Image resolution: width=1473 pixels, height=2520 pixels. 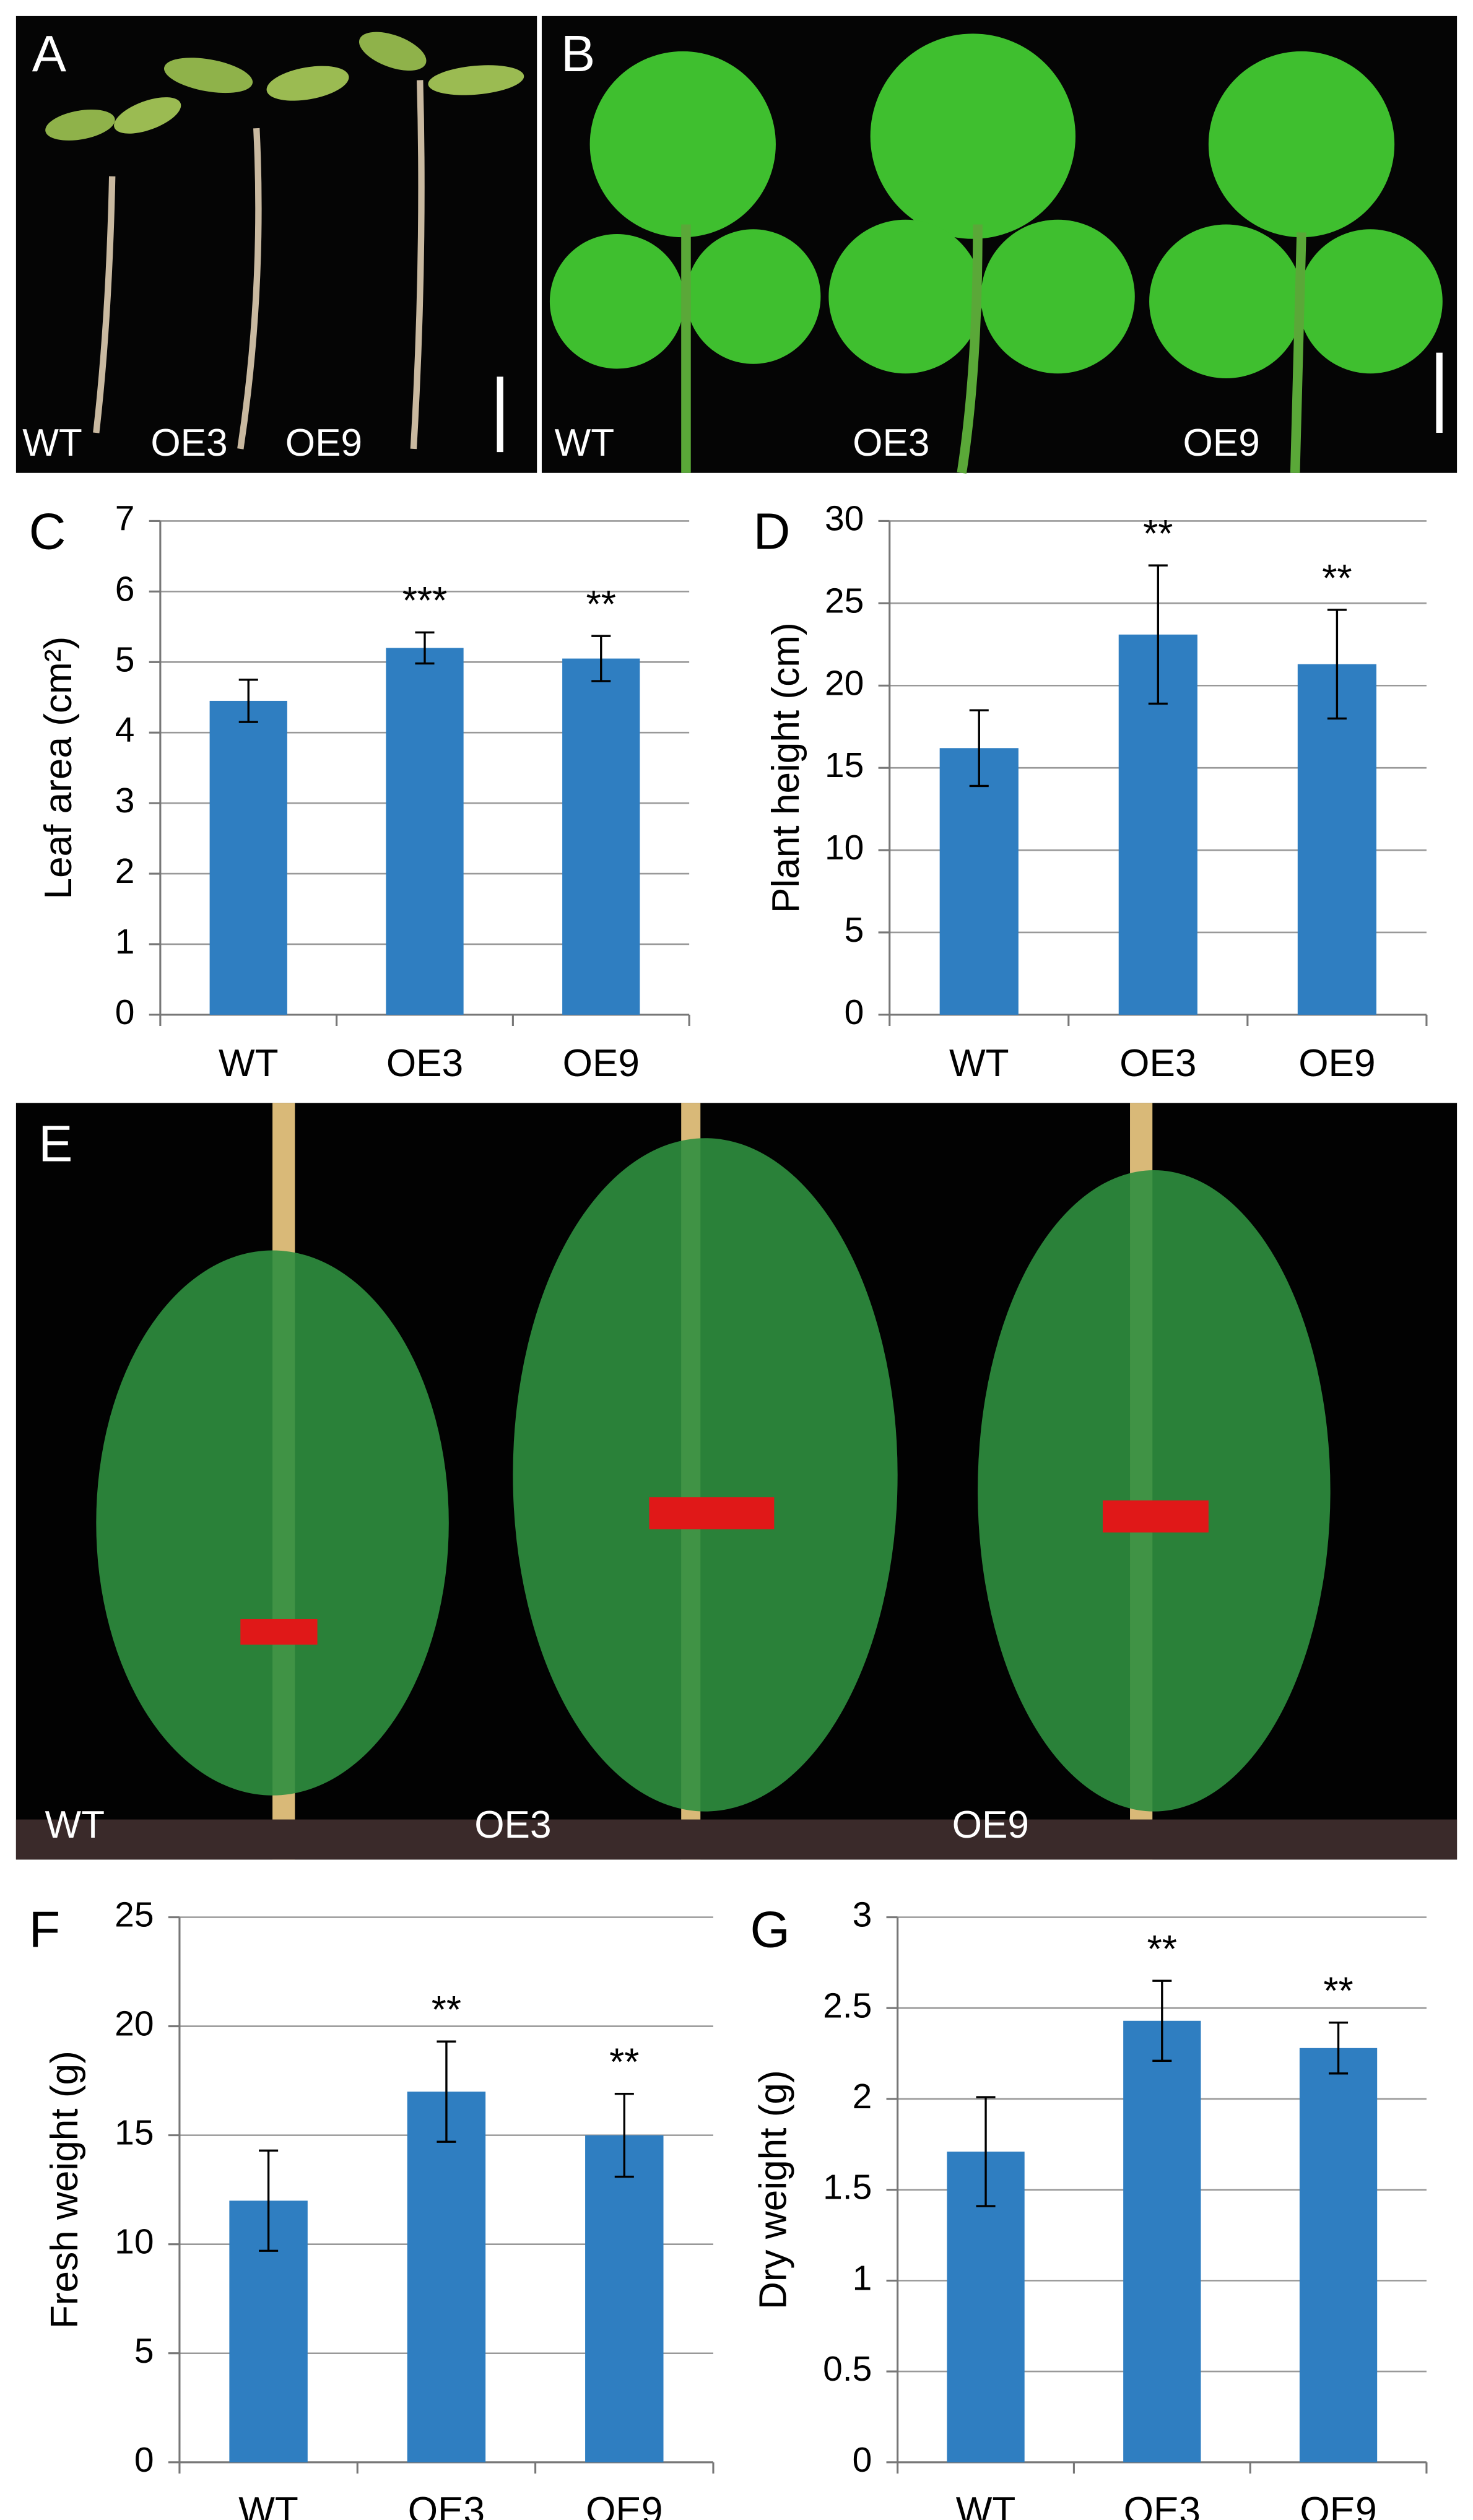 What do you see at coordinates (425, 601) in the screenshot?
I see `significance-label: ***` at bounding box center [425, 601].